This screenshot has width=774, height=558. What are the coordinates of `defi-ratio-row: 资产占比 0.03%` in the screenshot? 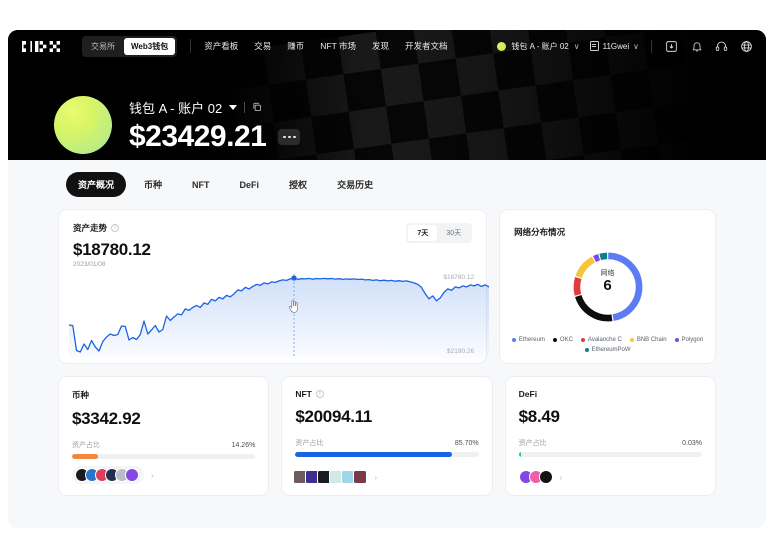 It's located at (610, 443).